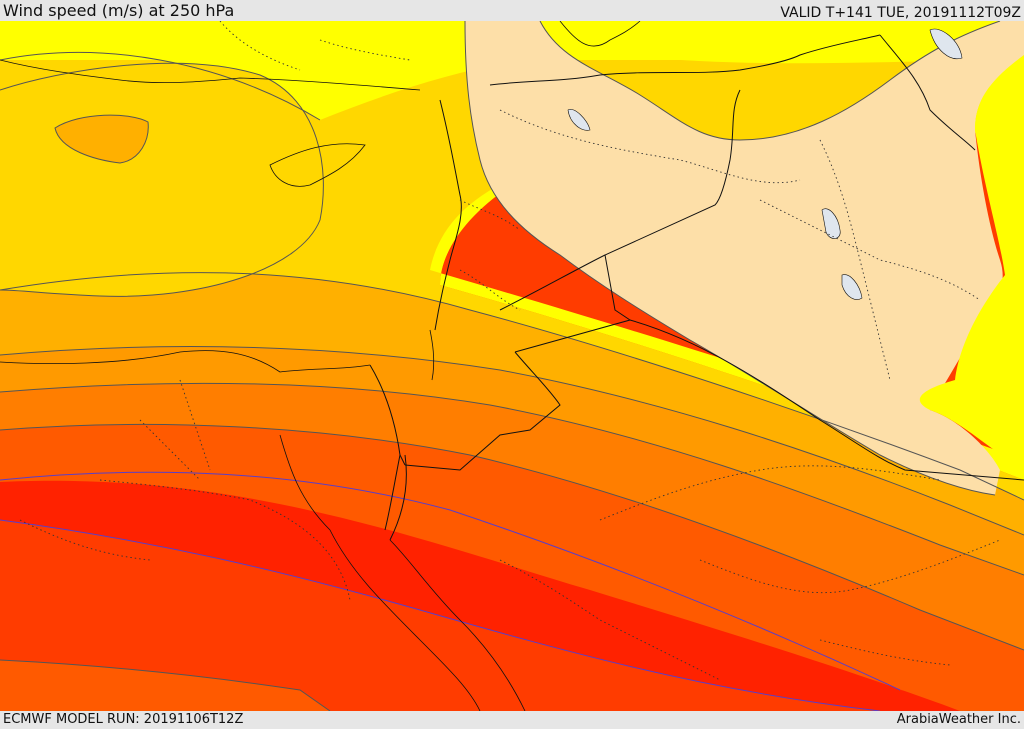  Describe the element at coordinates (162, 180) in the screenshot. I see `wind-band-med` at that location.